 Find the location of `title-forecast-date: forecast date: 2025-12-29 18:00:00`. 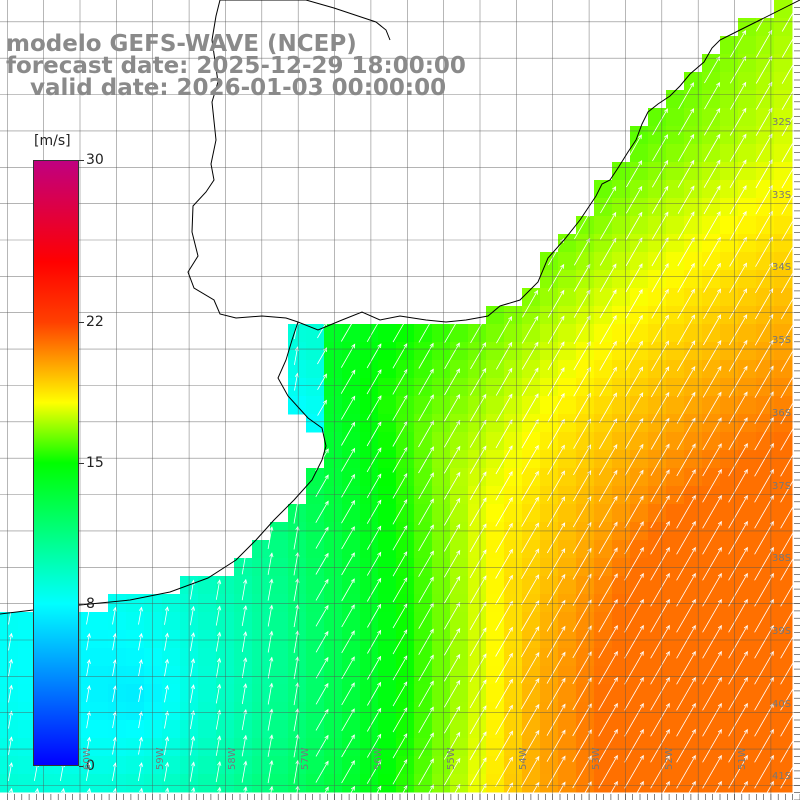

title-forecast-date: forecast date: 2025-12-29 18:00:00 is located at coordinates (236, 66).